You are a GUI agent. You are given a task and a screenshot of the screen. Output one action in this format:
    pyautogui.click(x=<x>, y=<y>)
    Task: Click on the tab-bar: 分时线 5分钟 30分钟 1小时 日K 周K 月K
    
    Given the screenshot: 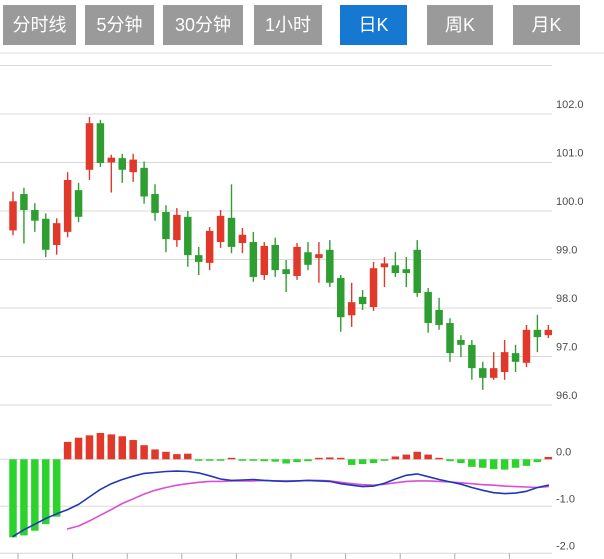 What is the action you would take?
    pyautogui.click(x=302, y=26)
    